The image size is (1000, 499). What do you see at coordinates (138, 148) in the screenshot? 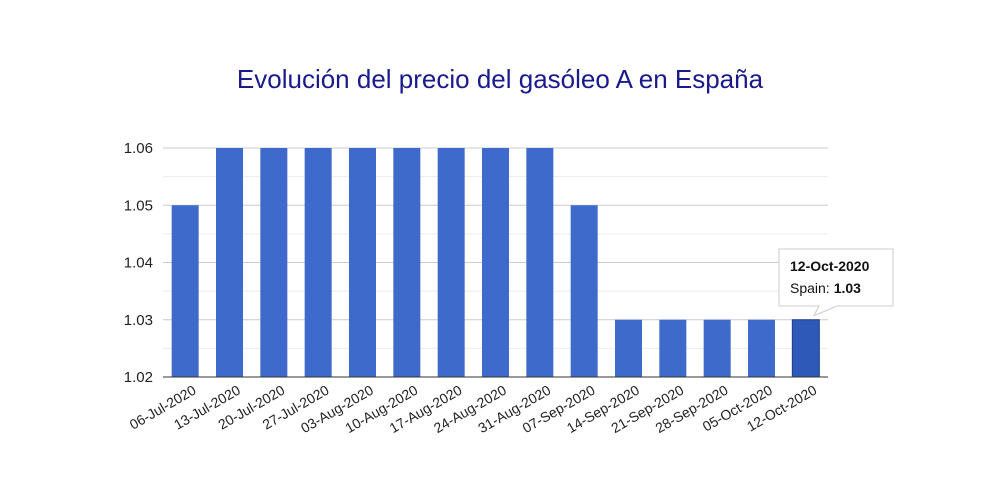
I see `y-tick-label: 1.06` at bounding box center [138, 148].